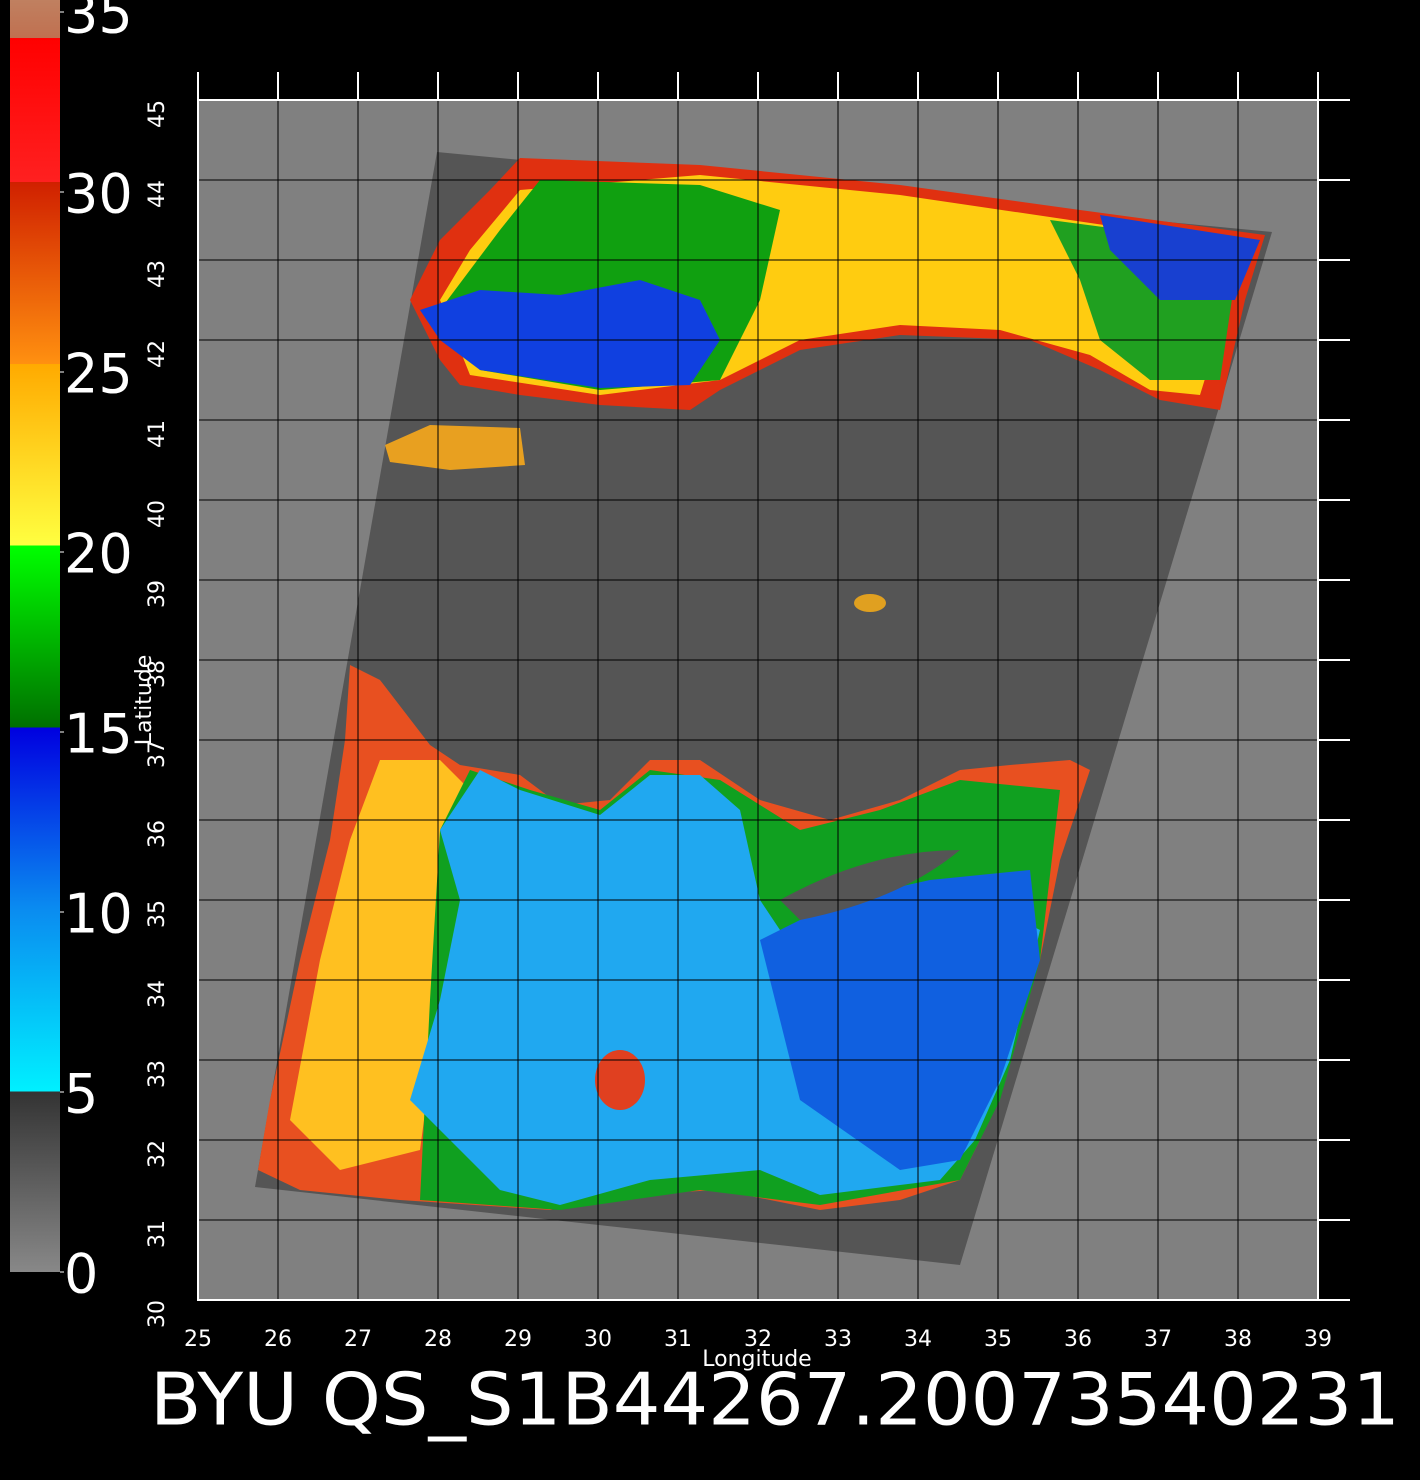 Image resolution: width=1420 pixels, height=1480 pixels. What do you see at coordinates (157, 194) in the screenshot?
I see `y-tick-label: 44` at bounding box center [157, 194].